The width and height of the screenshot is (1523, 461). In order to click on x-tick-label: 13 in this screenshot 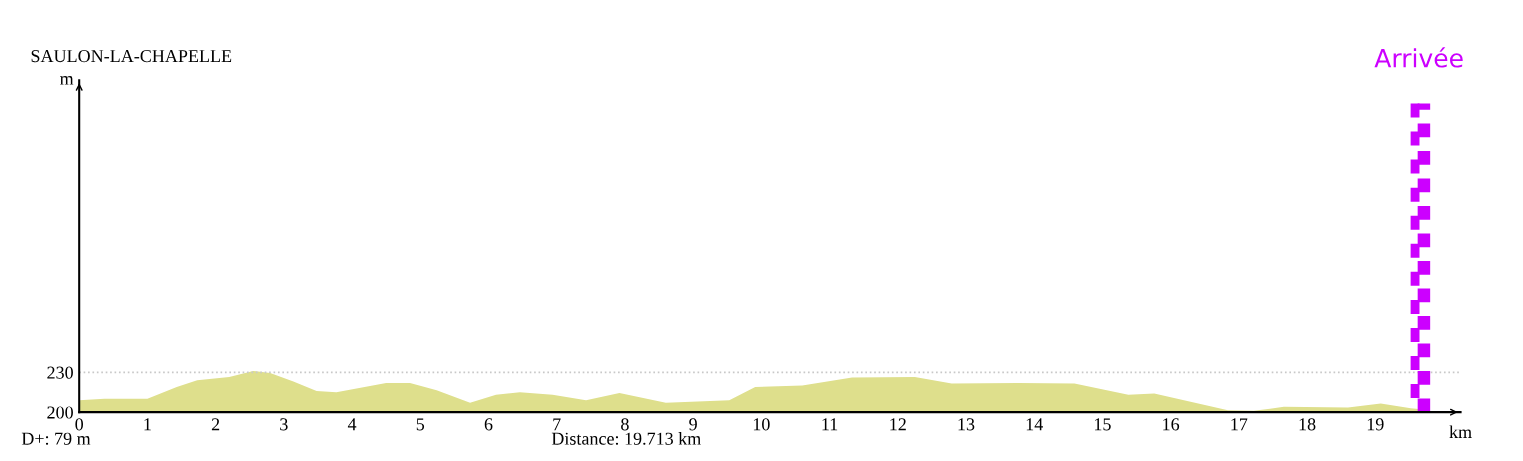, I will do `click(966, 424)`.